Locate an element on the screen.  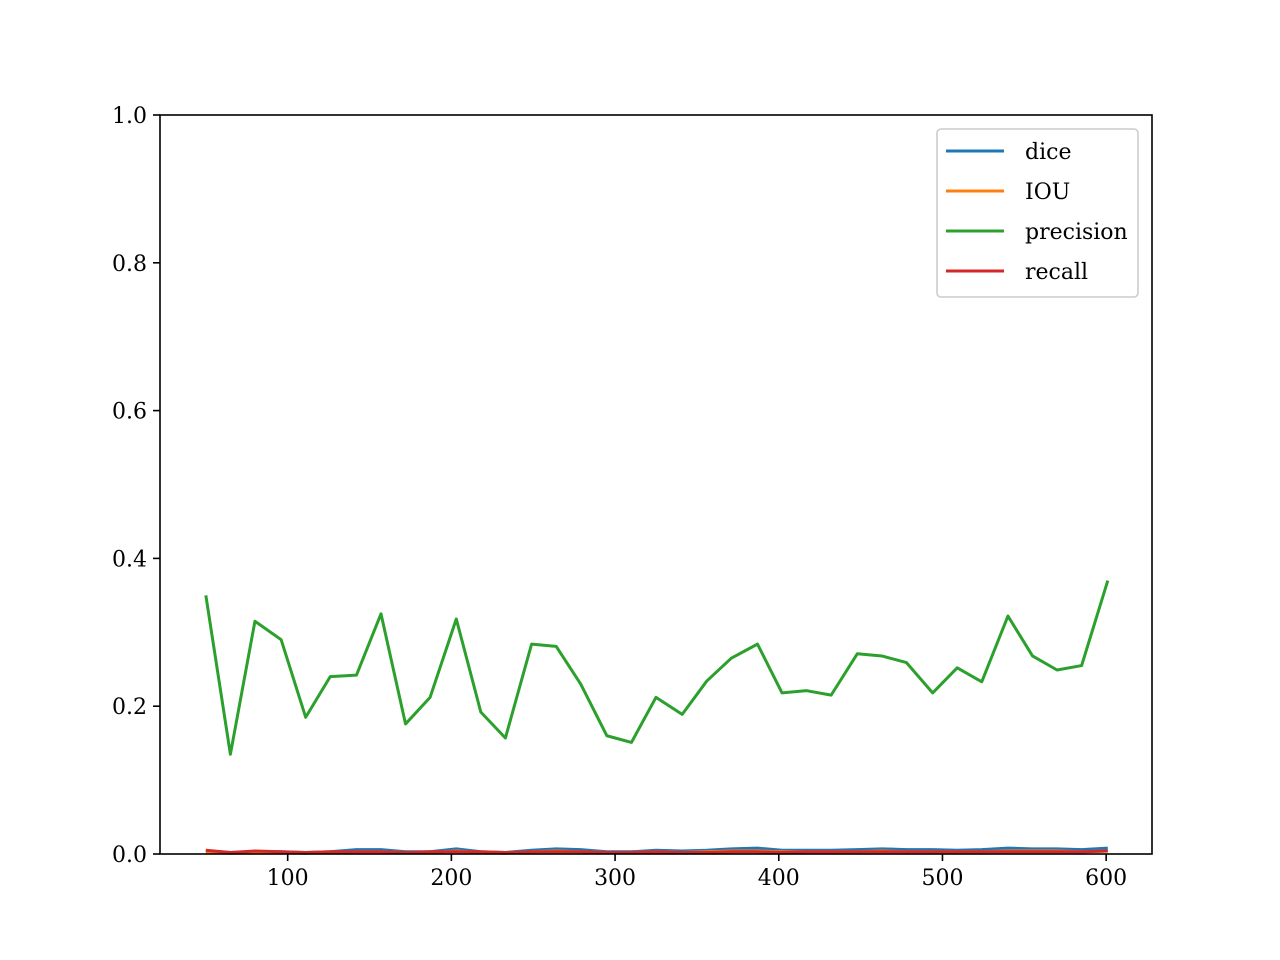
x-tick-label: 200 is located at coordinates (451, 878).